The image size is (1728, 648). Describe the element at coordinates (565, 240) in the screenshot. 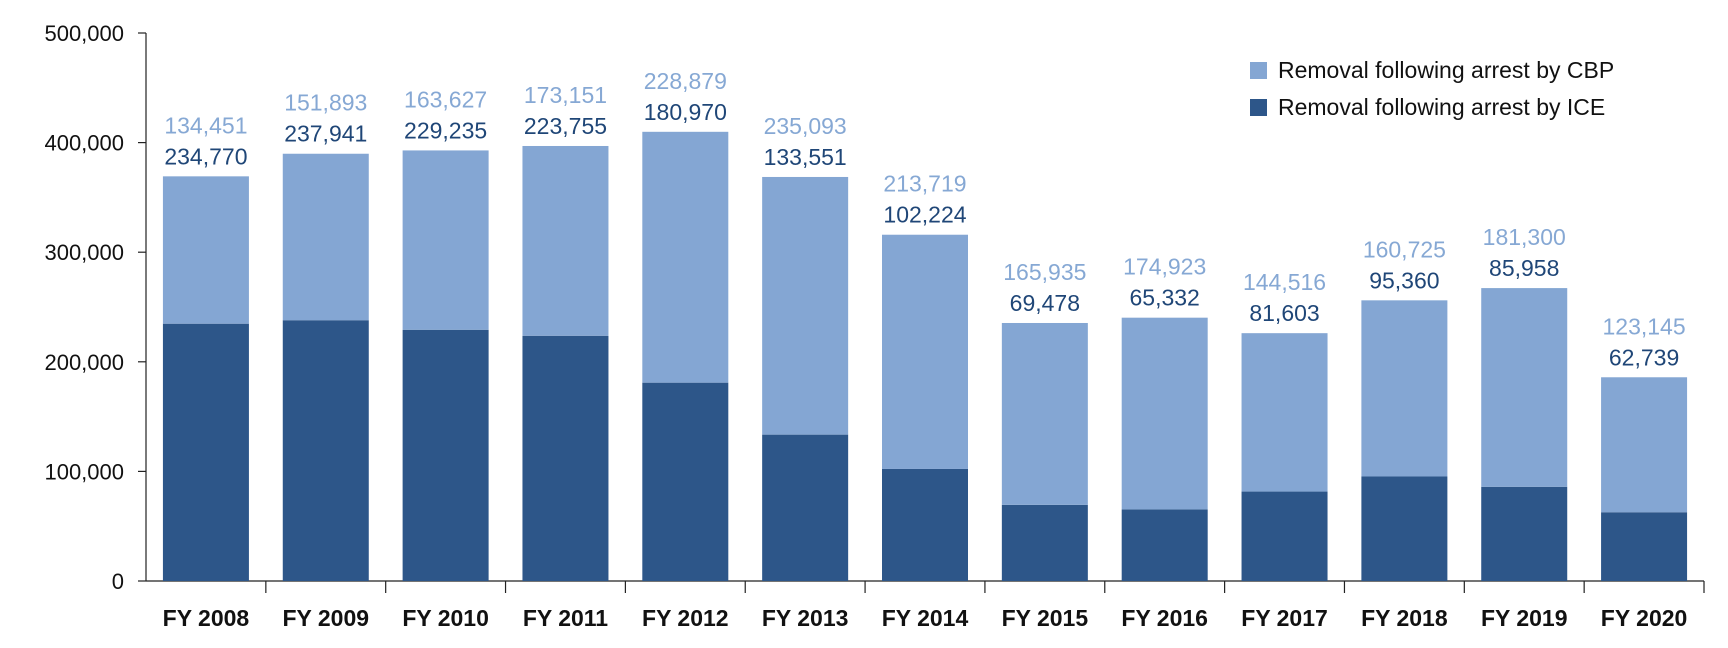

I see `bar-cbp-fy-2011` at that location.